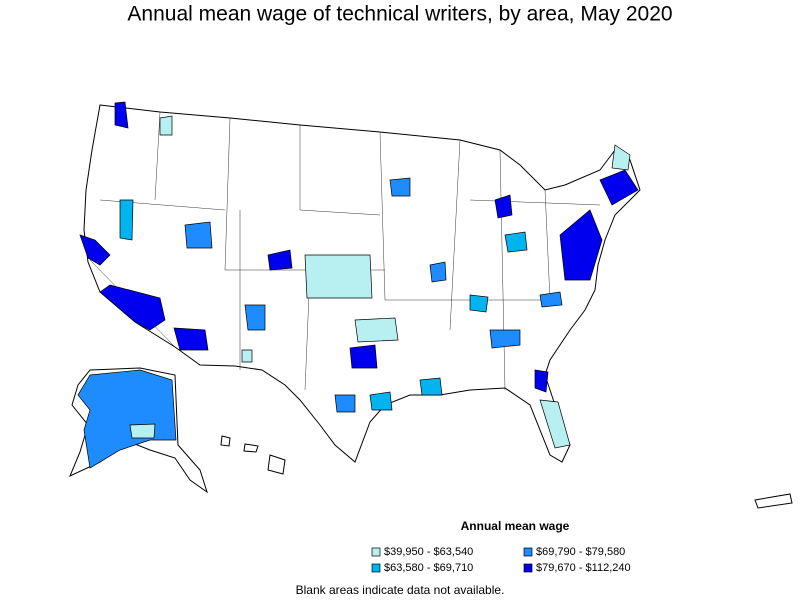 The width and height of the screenshot is (800, 600). What do you see at coordinates (225, 441) in the screenshot?
I see `hawaii` at bounding box center [225, 441].